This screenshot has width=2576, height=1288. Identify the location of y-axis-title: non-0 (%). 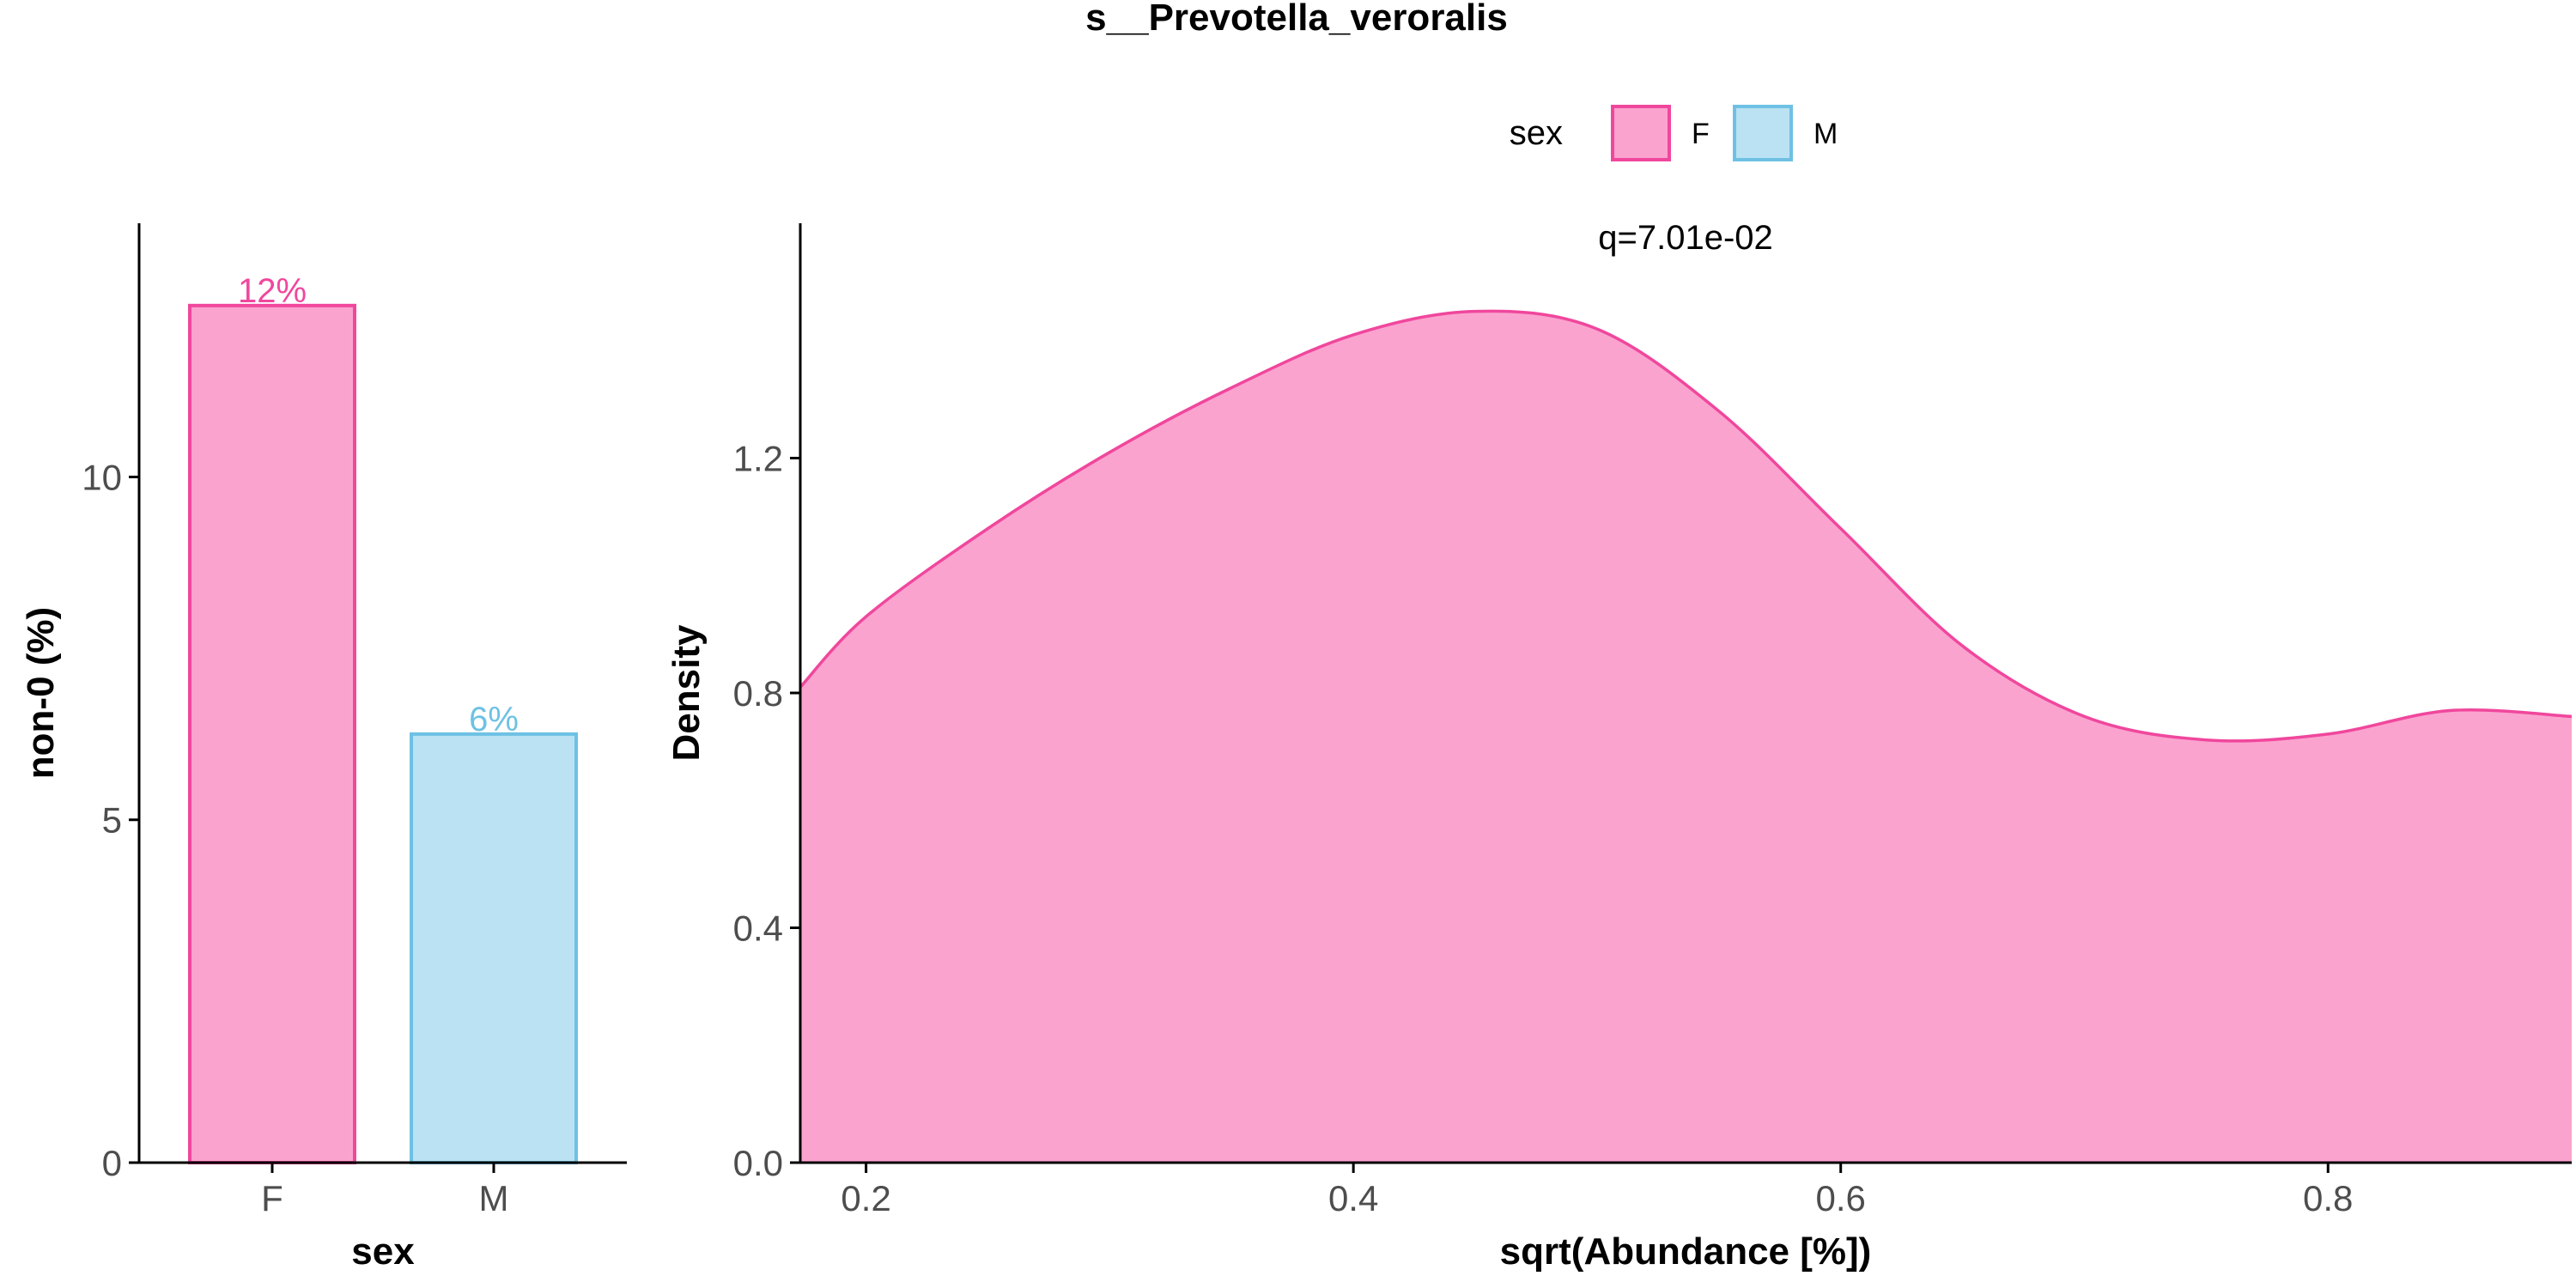
(41, 693).